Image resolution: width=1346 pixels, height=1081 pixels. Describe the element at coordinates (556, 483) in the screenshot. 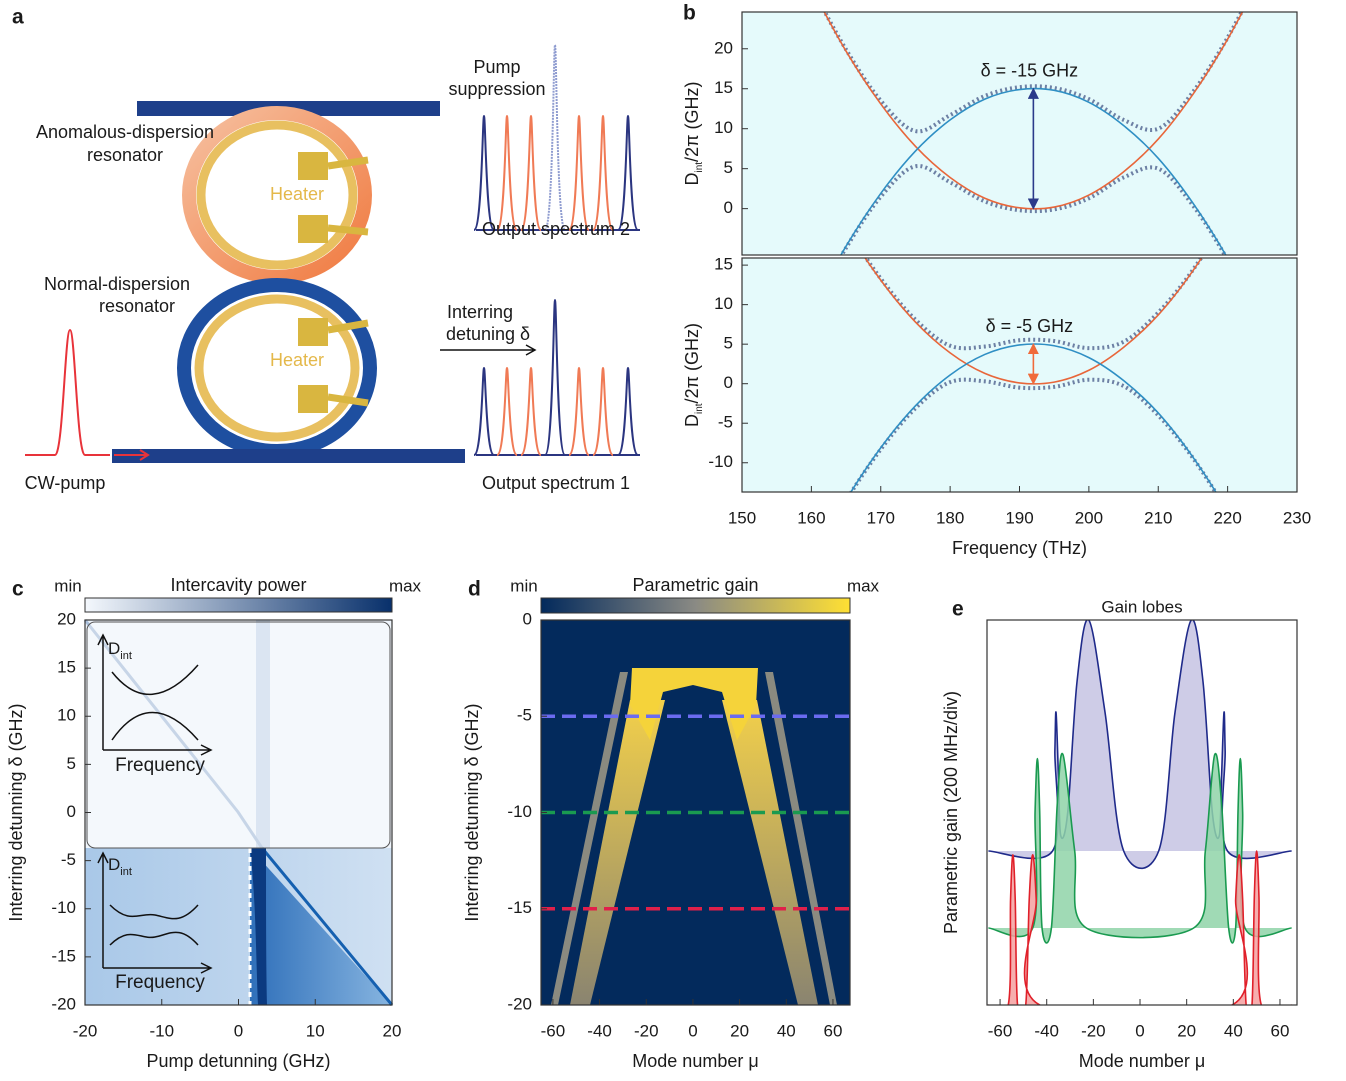

I see `label: Output spectrum 1` at that location.